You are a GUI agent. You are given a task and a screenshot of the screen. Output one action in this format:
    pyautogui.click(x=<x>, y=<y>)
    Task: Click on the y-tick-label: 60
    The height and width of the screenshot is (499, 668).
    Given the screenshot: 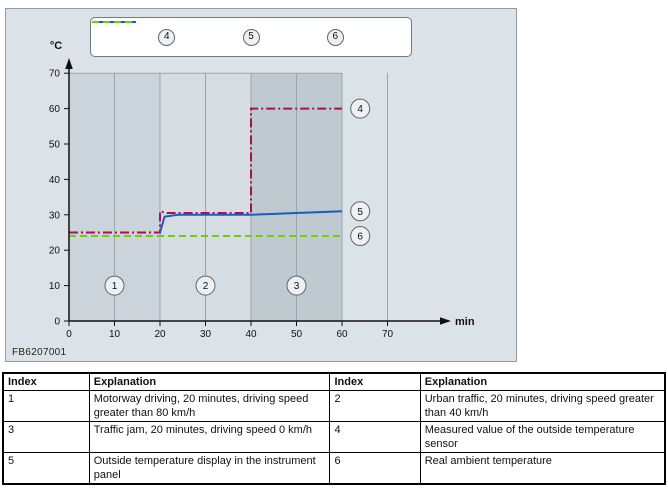 What is the action you would take?
    pyautogui.click(x=55, y=109)
    